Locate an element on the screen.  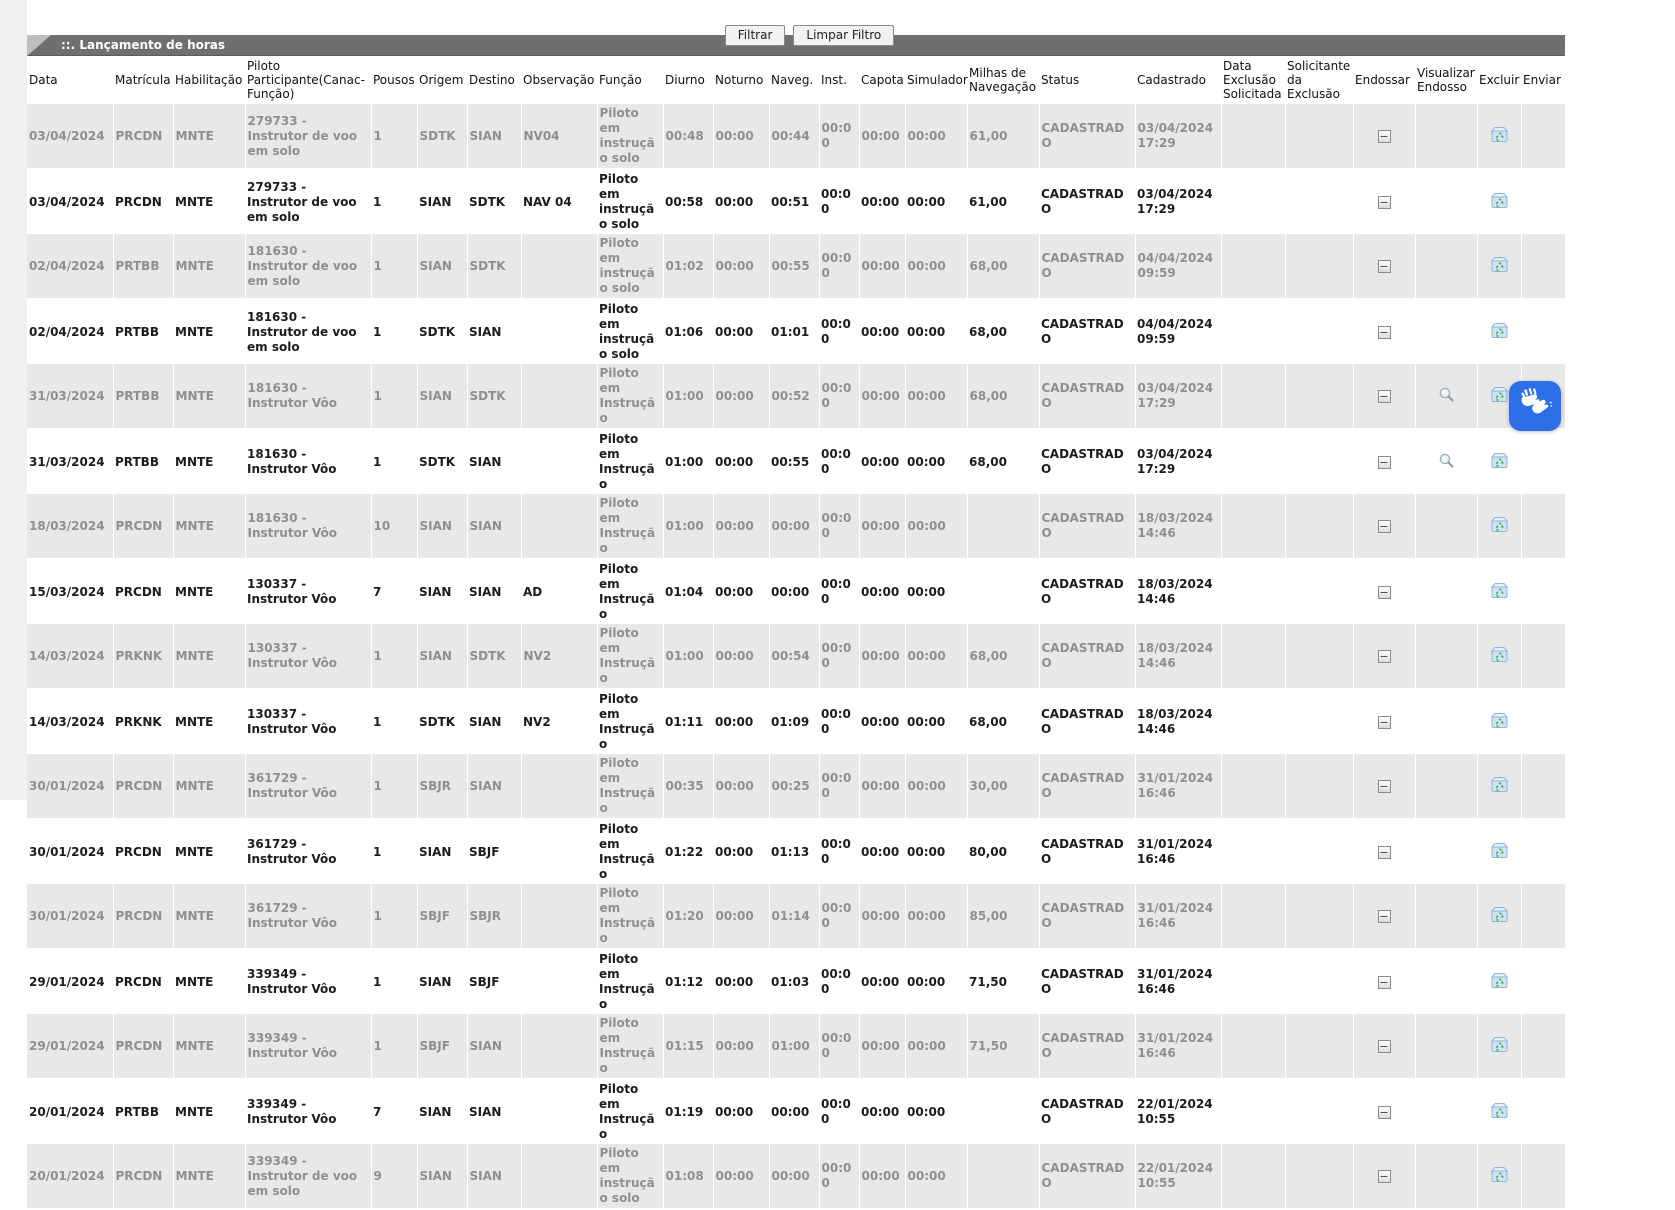
cell-pousos: 7 is located at coordinates (377, 591).